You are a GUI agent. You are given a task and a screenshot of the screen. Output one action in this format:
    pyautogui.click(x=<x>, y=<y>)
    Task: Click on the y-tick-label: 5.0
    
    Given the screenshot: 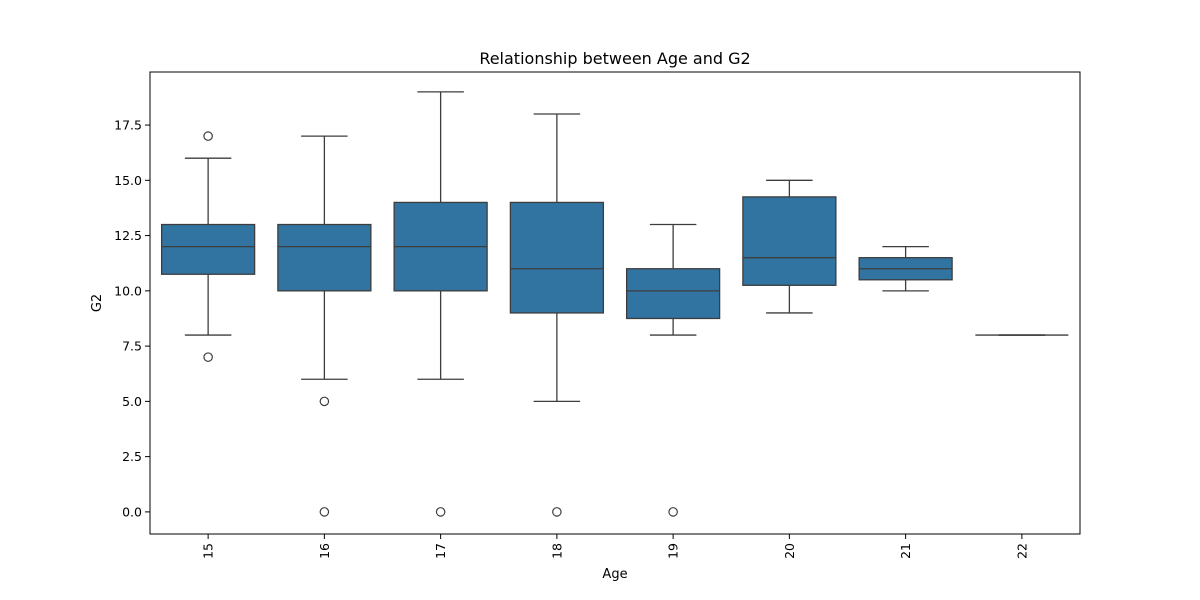 What is the action you would take?
    pyautogui.click(x=132, y=401)
    